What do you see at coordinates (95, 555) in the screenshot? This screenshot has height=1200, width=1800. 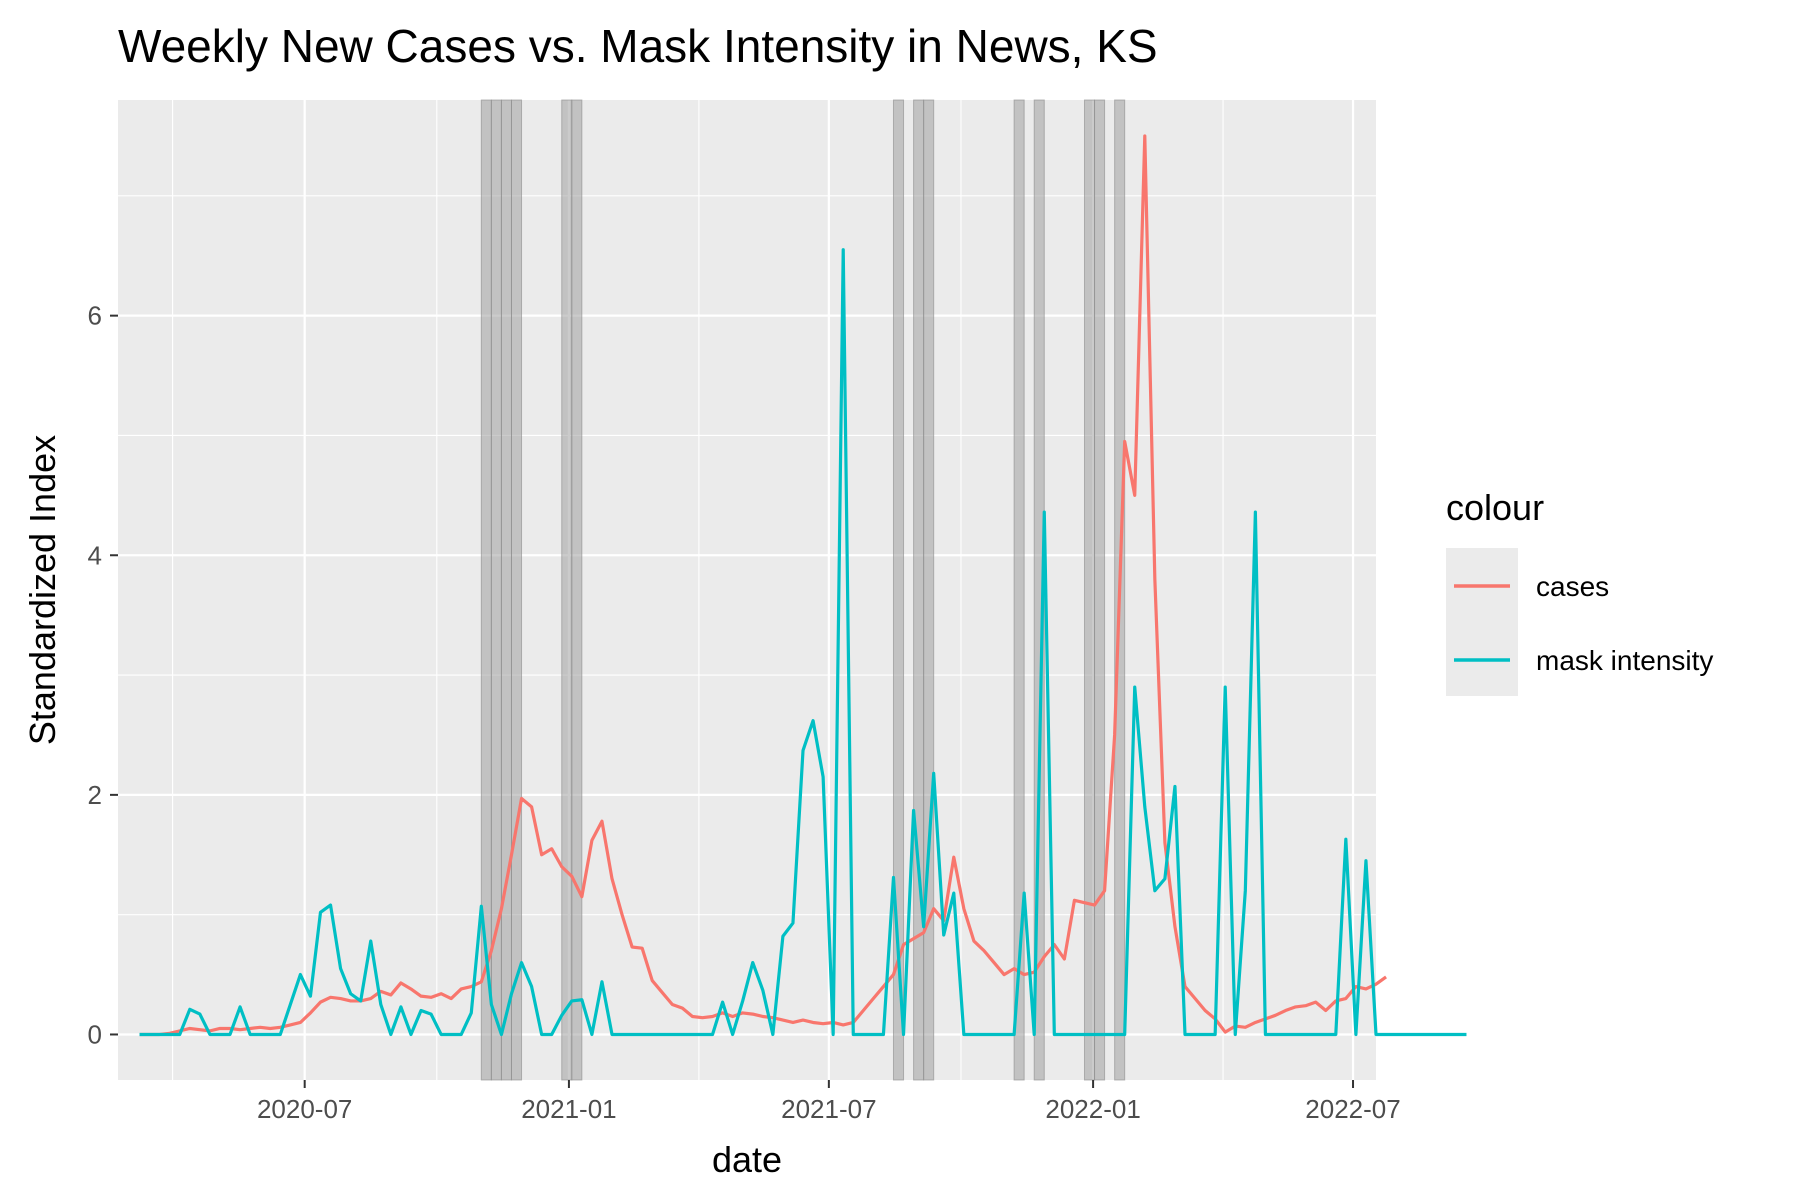 I see `y-tick-label: 4` at bounding box center [95, 555].